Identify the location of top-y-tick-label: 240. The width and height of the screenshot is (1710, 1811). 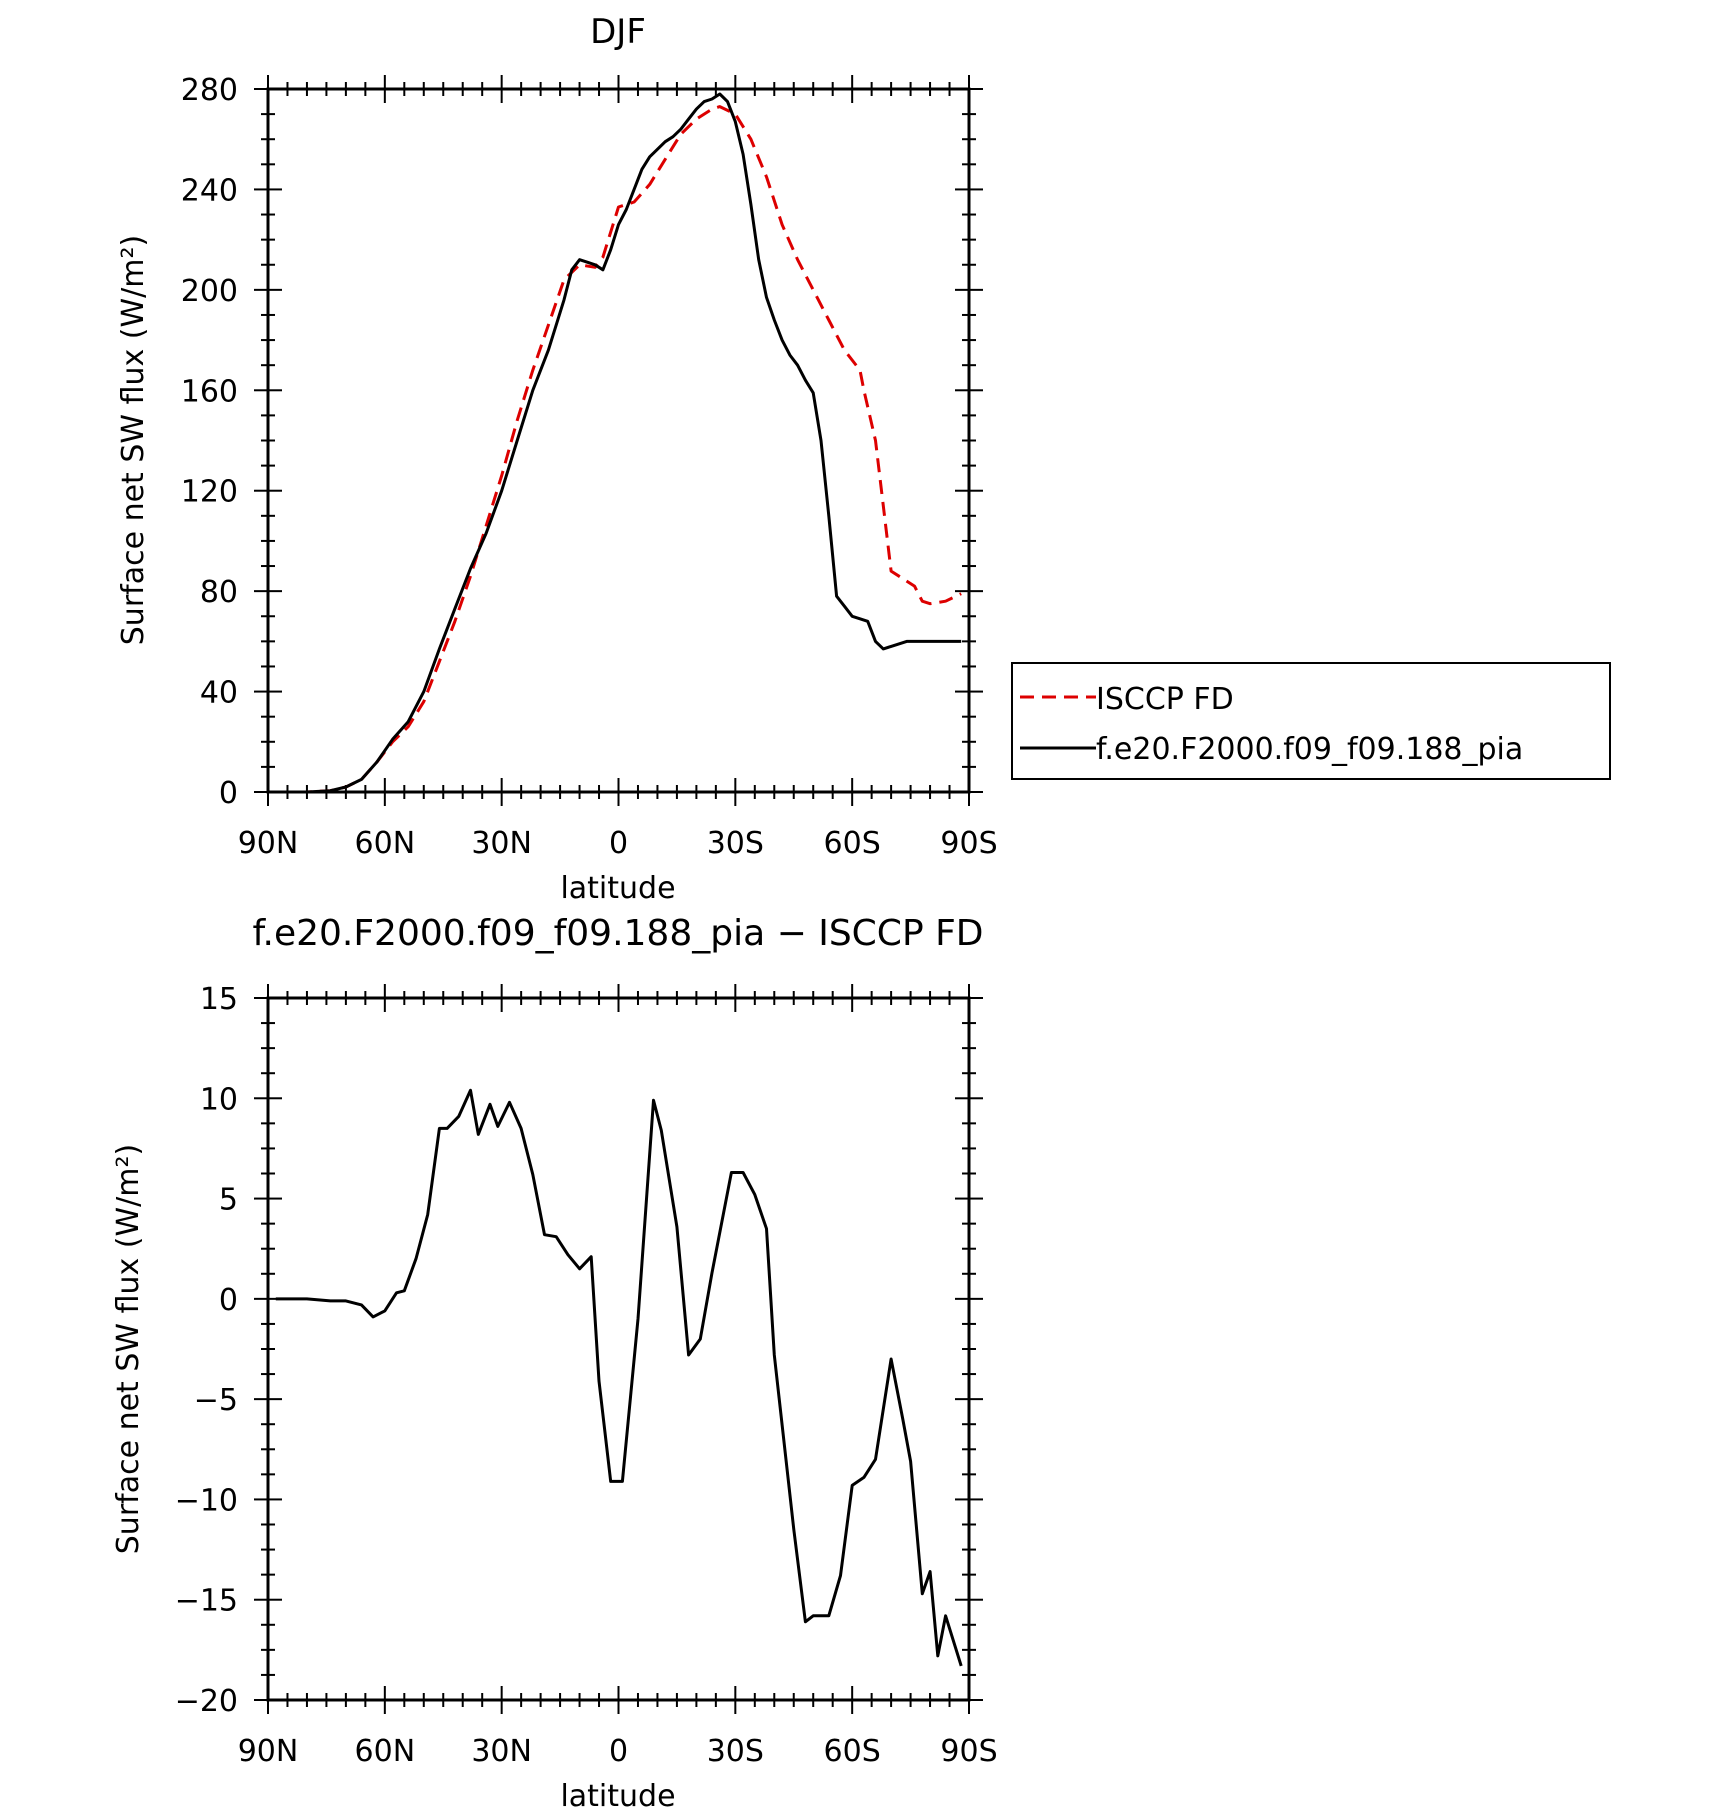
(209, 190).